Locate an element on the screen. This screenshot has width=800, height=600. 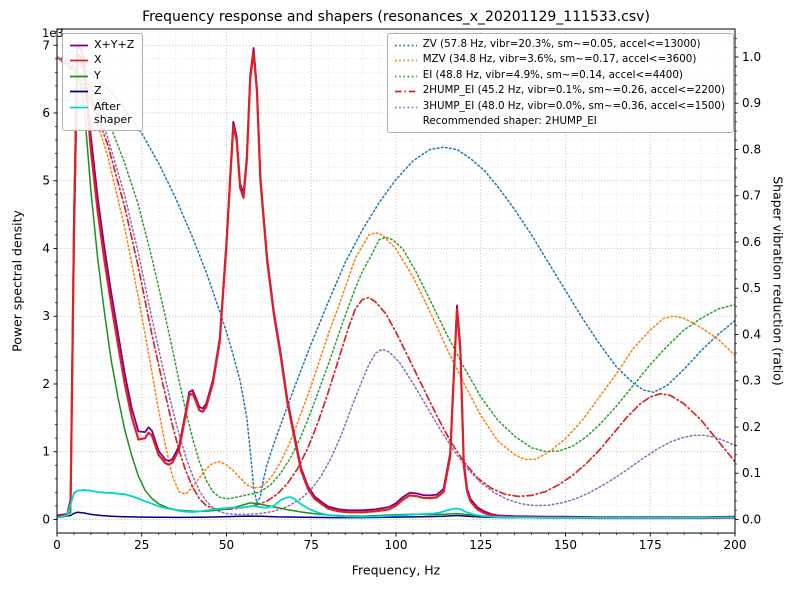
svg-text: 0.7 is located at coordinates (751, 196).